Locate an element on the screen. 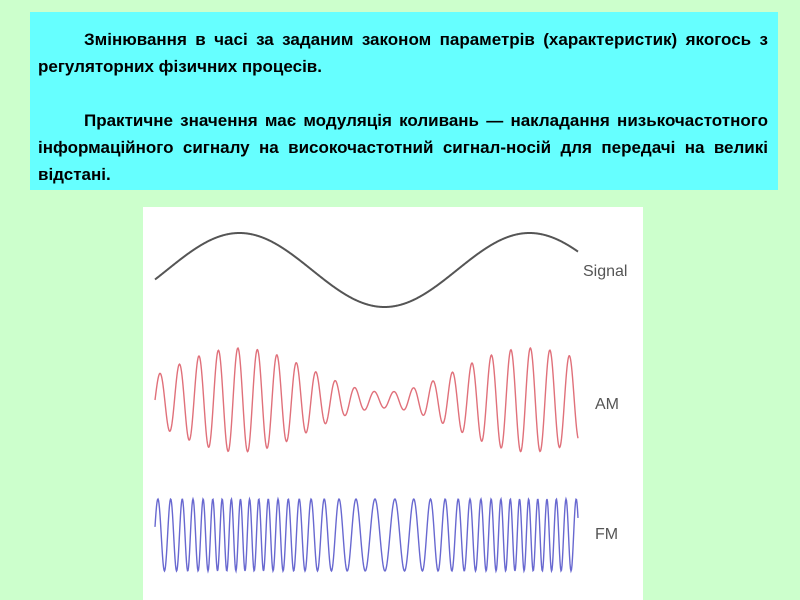  am-wave is located at coordinates (366, 400).